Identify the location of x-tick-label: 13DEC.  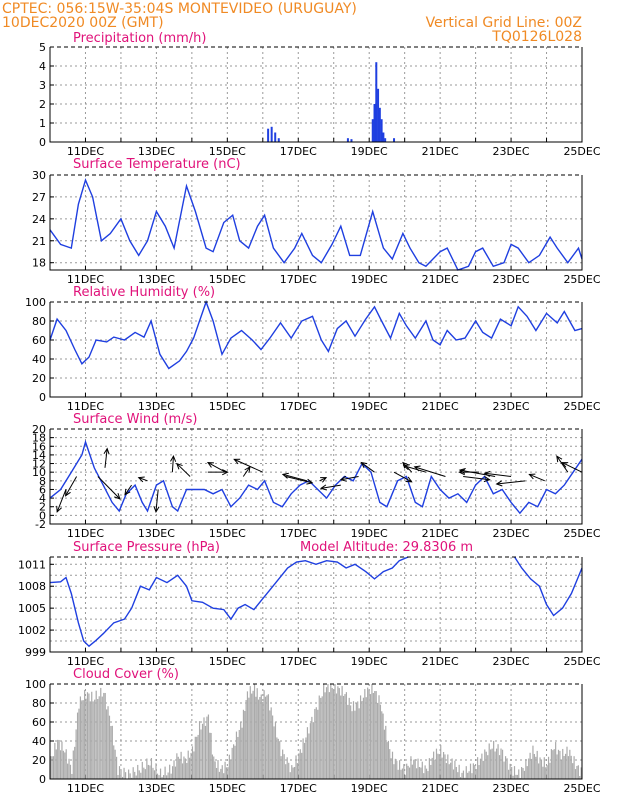
(156, 151).